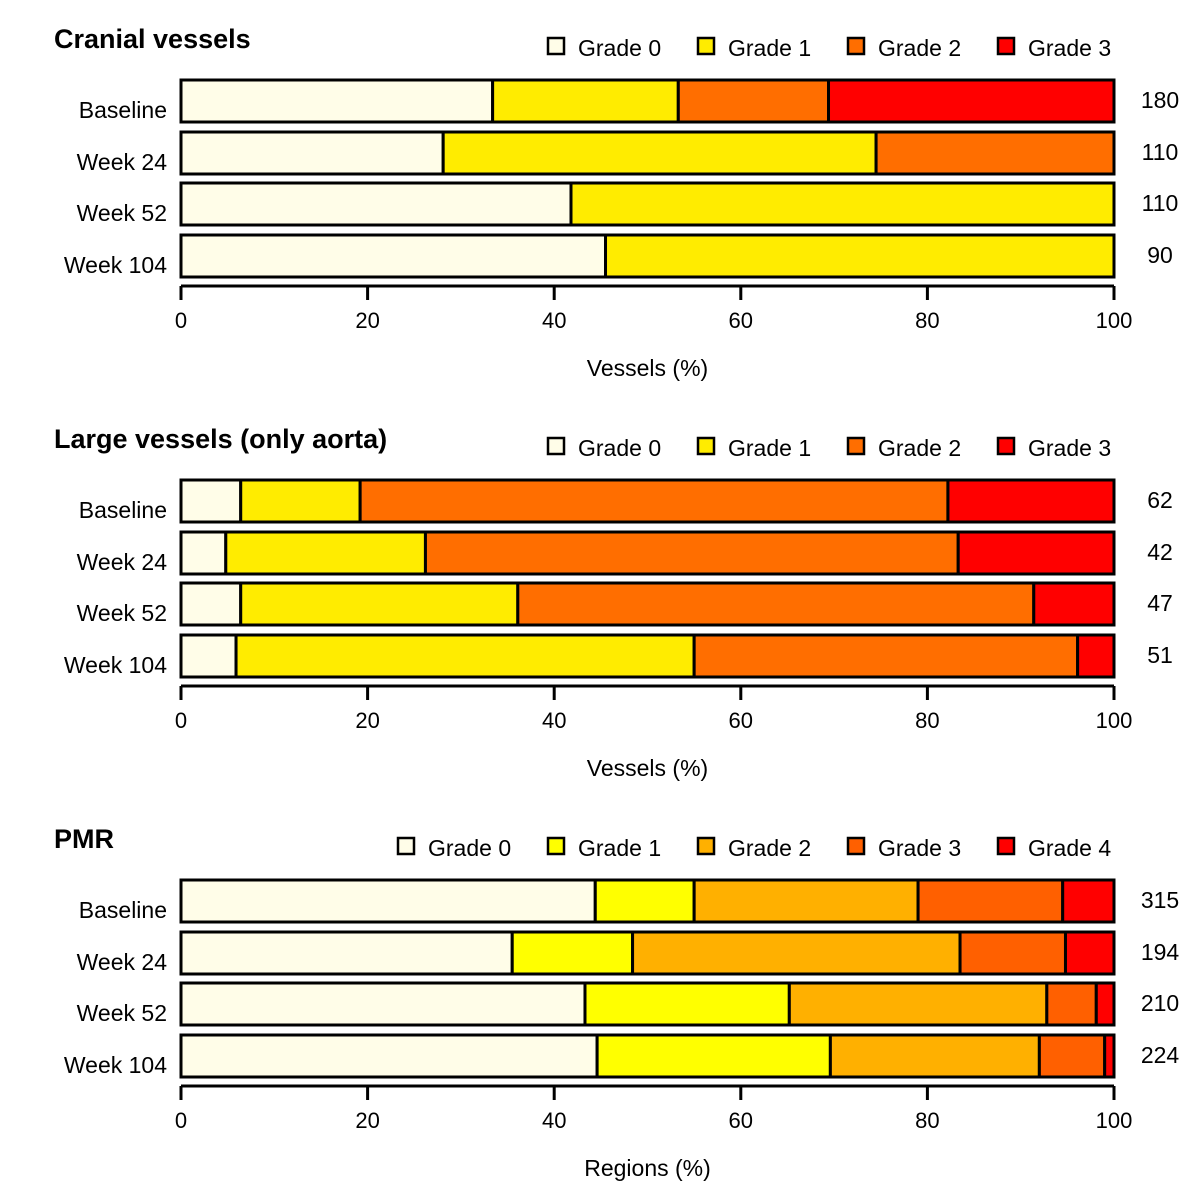 The height and width of the screenshot is (1200, 1200). I want to click on bar-row: Week 104 224, so click(622, 1056).